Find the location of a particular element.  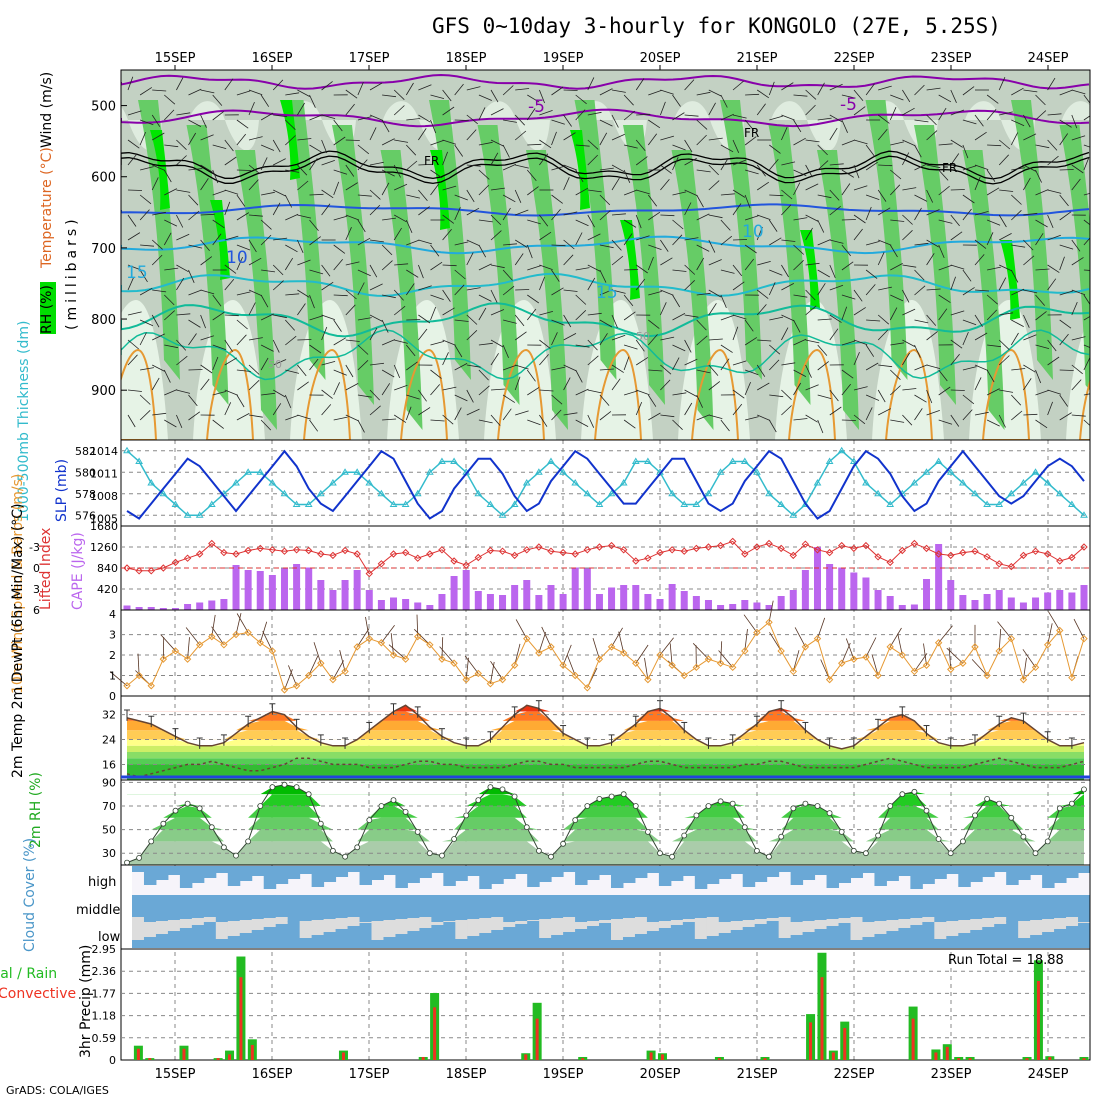

rh-bright-streak is located at coordinates (160, 170).